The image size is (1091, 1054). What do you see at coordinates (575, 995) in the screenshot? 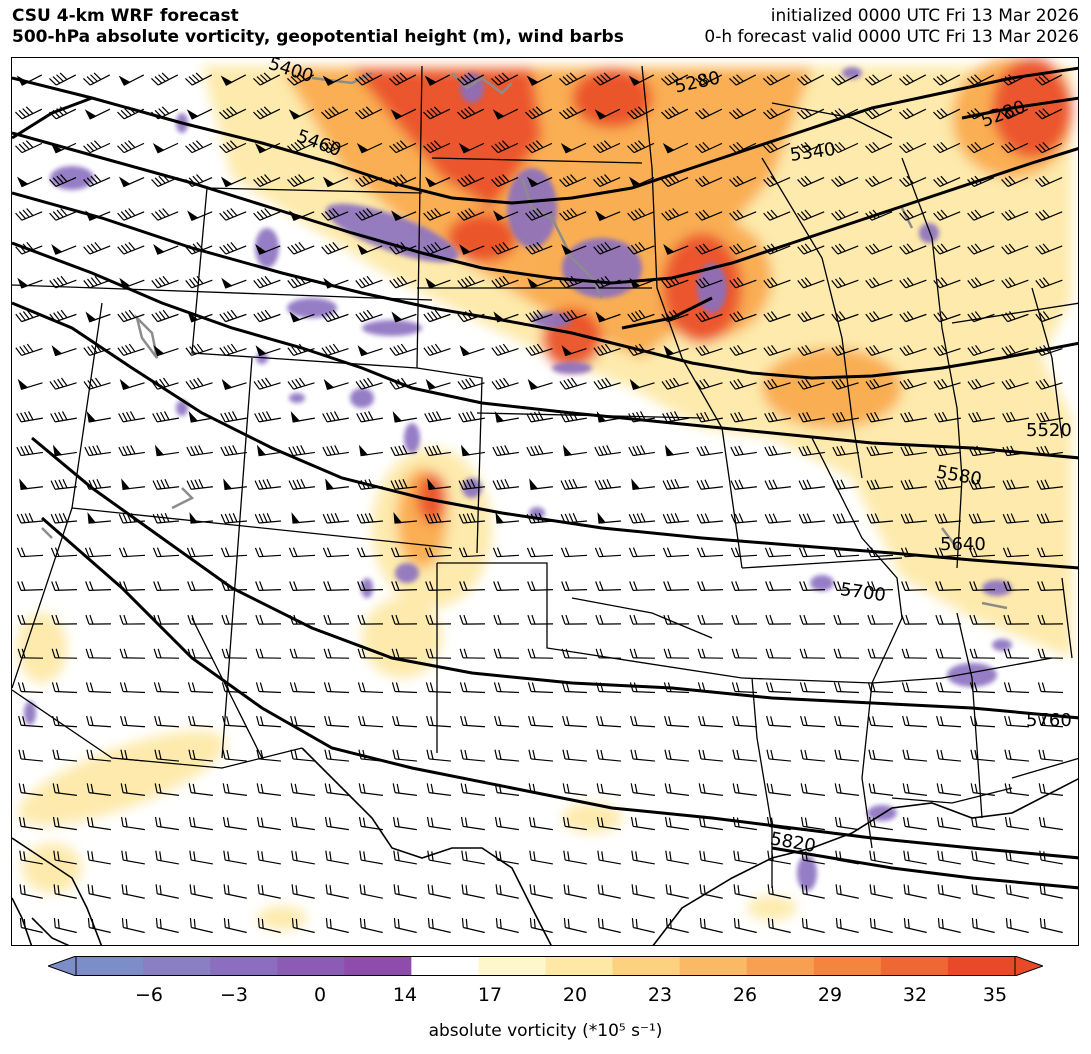
I see `cbar-tick: 20` at bounding box center [575, 995].